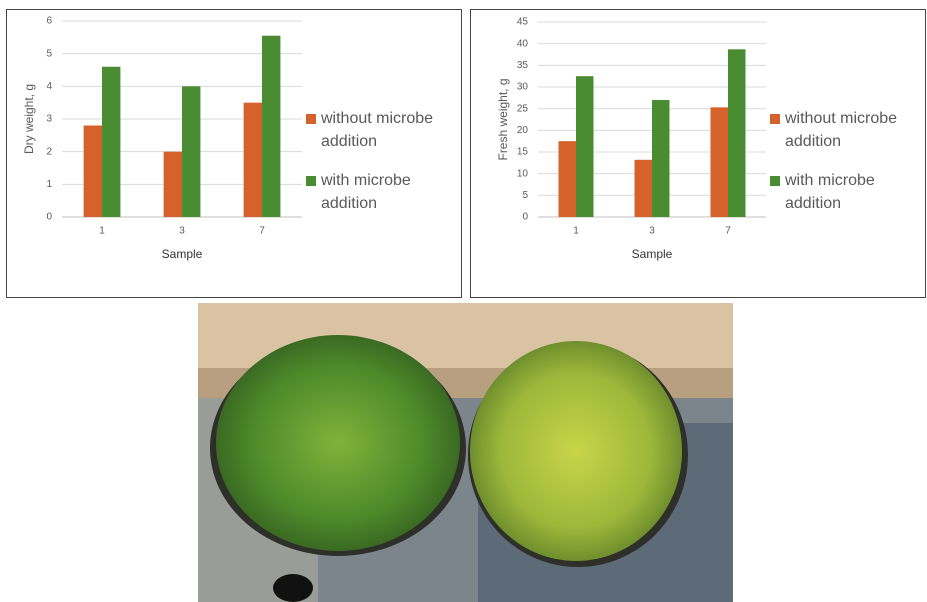 This screenshot has width=927, height=602. I want to click on y-tick-label: 35, so click(523, 65).